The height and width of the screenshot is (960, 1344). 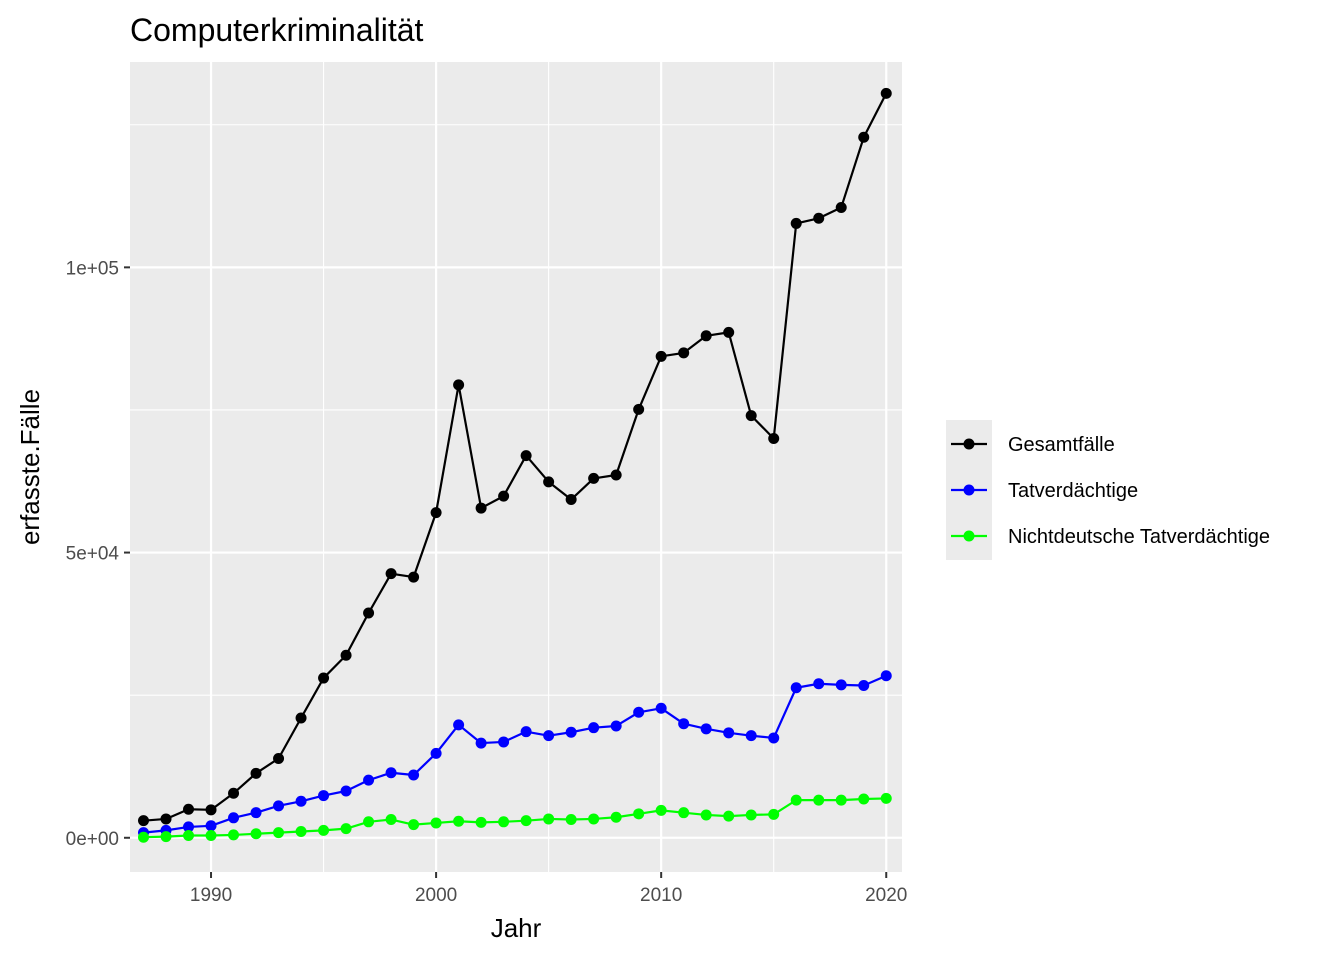 I want to click on y-tick-label: 1e+05, so click(x=92, y=268).